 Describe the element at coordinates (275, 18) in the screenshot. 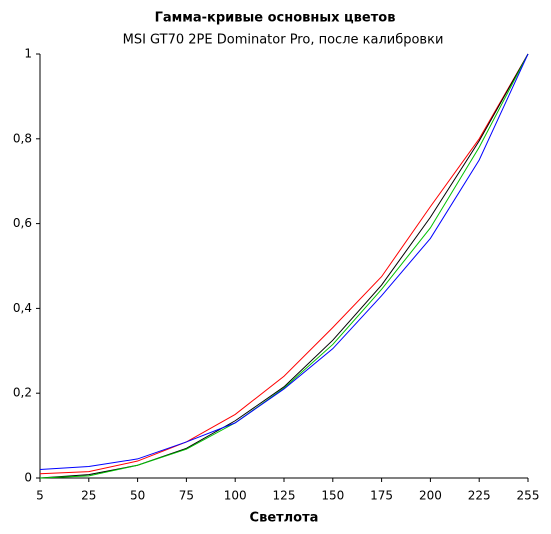

I see `chart-title: Гамма-кривые основных цветов` at that location.